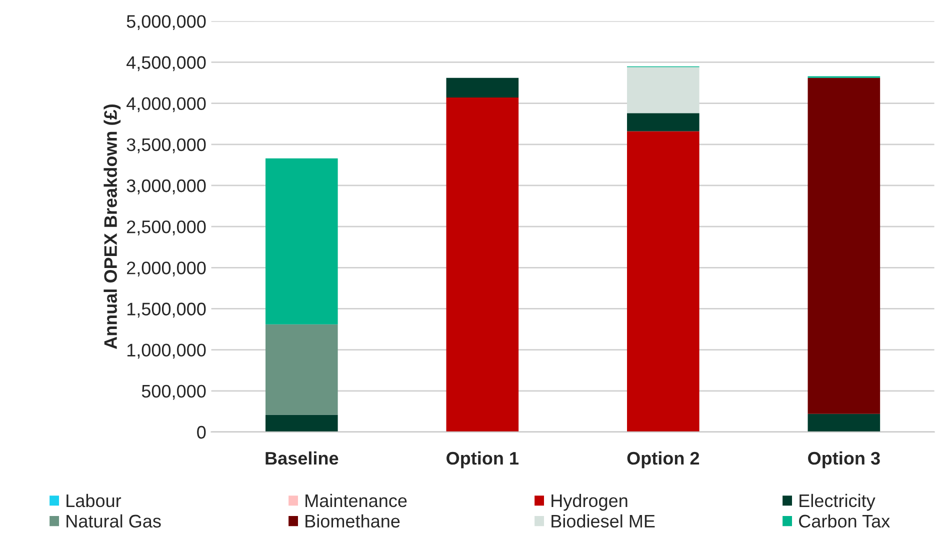 The image size is (939, 542). Describe the element at coordinates (94, 501) in the screenshot. I see `legend-label: Labour` at that location.